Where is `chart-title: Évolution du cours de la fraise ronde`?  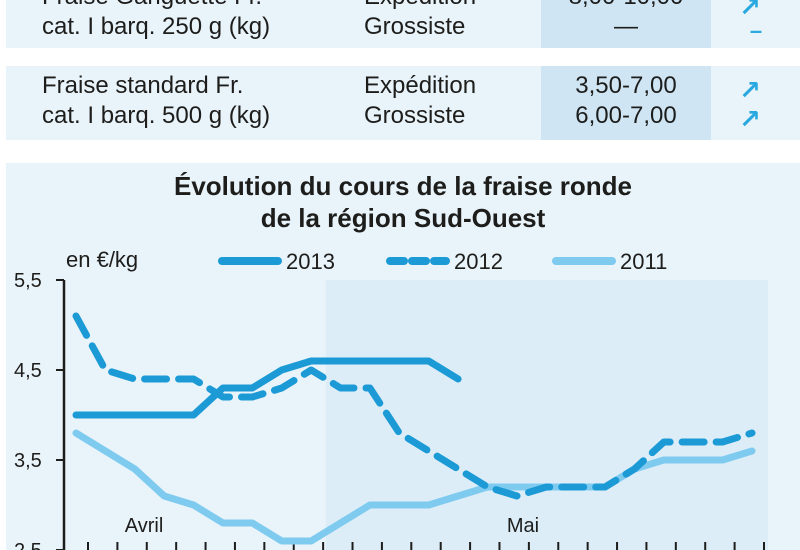 chart-title: Évolution du cours de la fraise ronde is located at coordinates (403, 186).